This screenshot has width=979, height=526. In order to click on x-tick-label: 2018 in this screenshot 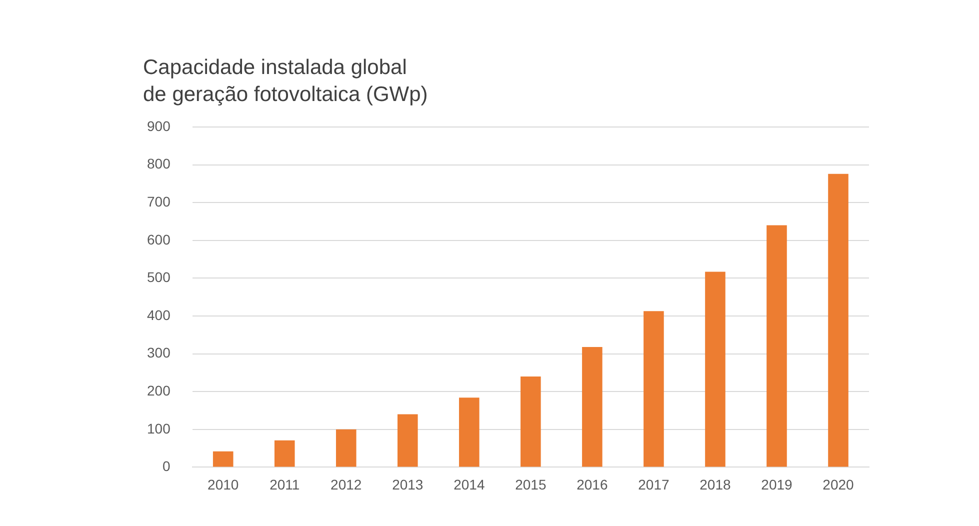, I will do `click(715, 484)`.